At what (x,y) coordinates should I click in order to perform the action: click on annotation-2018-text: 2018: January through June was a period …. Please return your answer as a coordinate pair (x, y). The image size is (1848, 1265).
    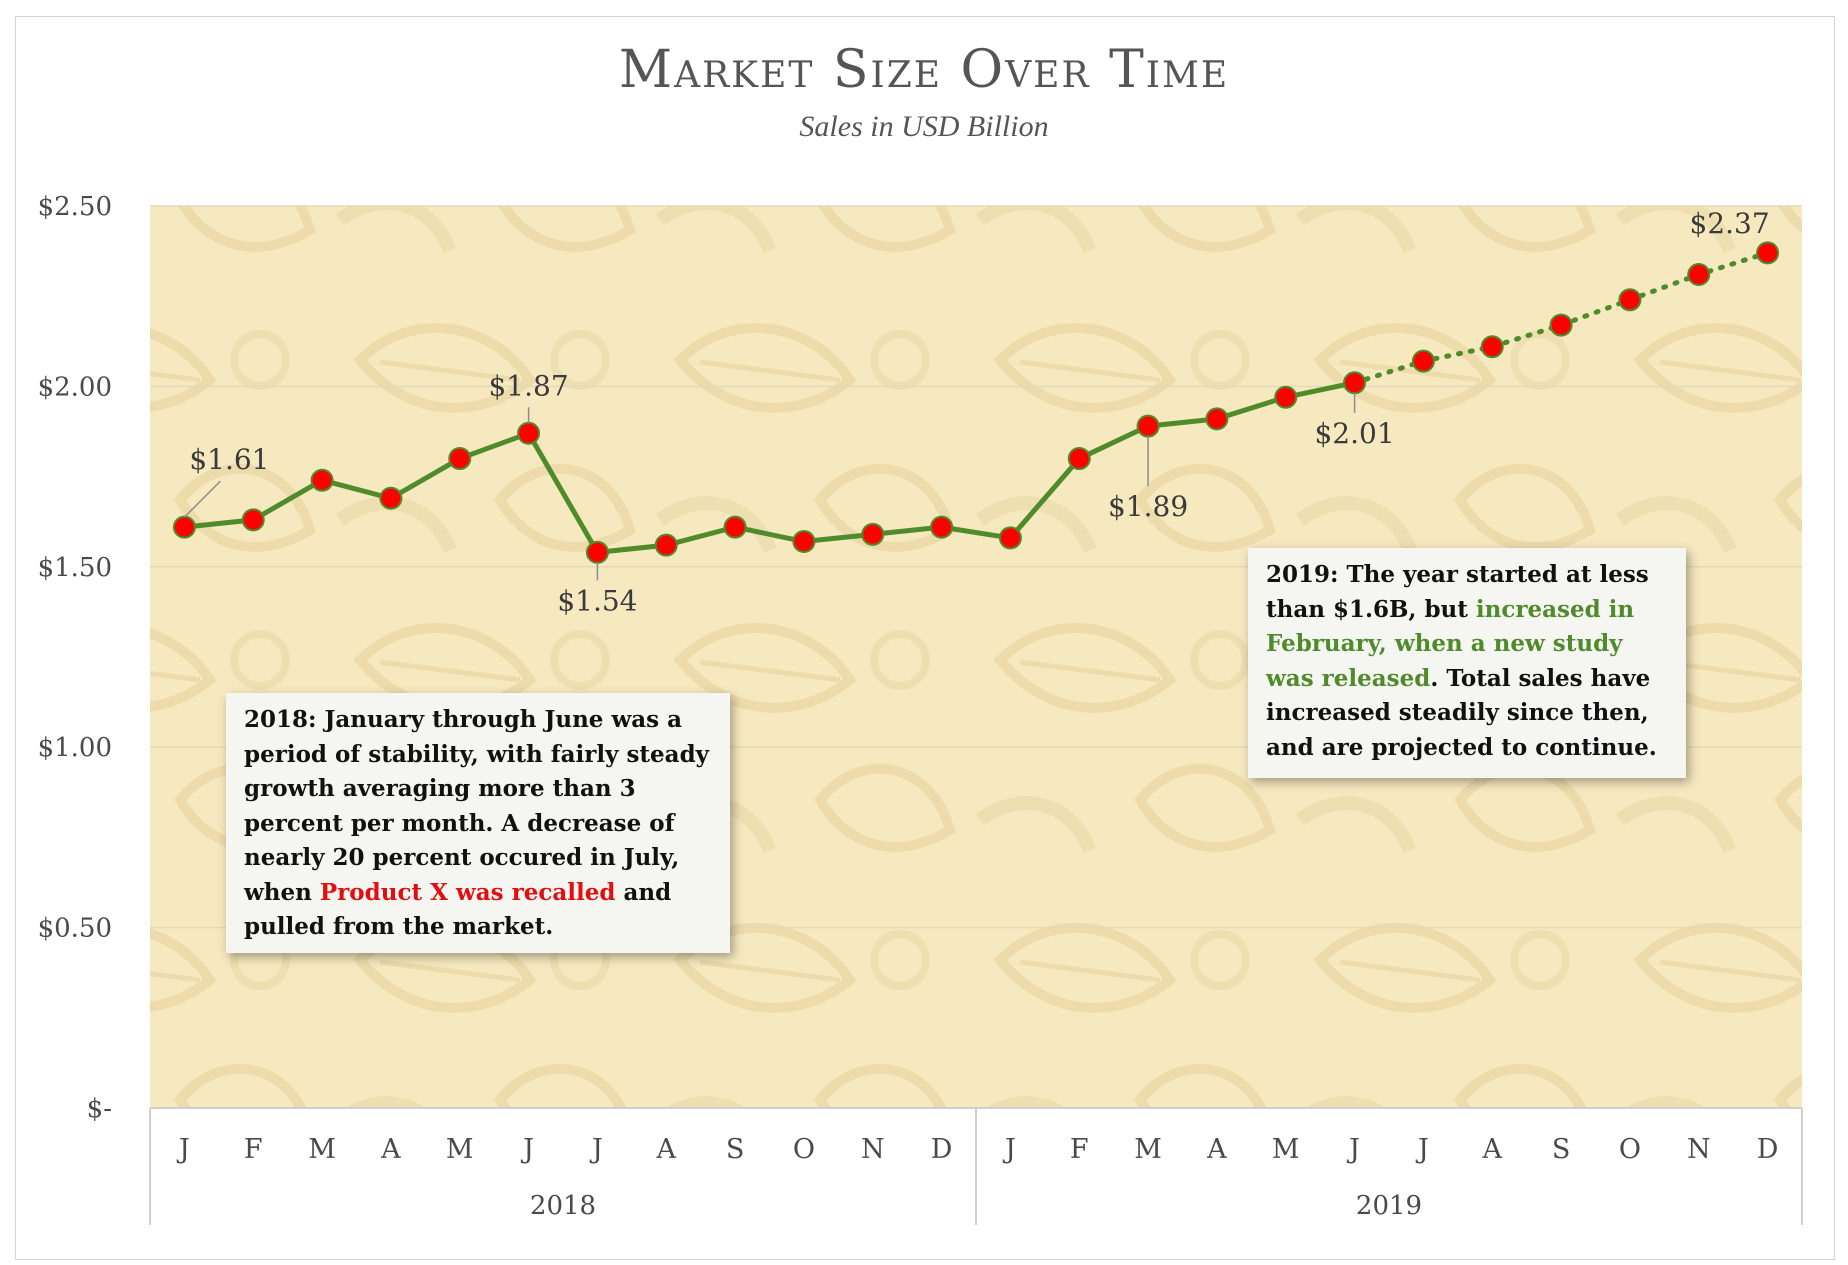
    Looking at the image, I should click on (477, 806).